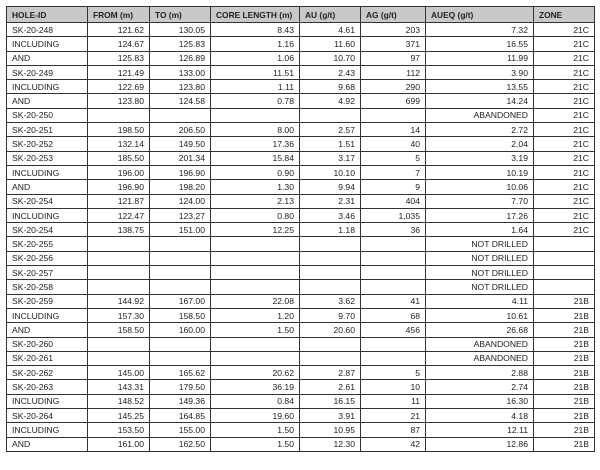  What do you see at coordinates (479, 430) in the screenshot?
I see `table-cell: 12.11` at bounding box center [479, 430].